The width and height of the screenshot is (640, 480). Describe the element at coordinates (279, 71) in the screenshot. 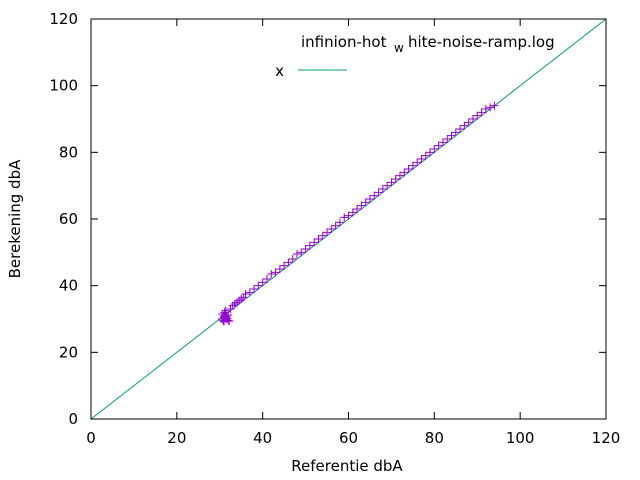

I see `legend-label: x` at that location.